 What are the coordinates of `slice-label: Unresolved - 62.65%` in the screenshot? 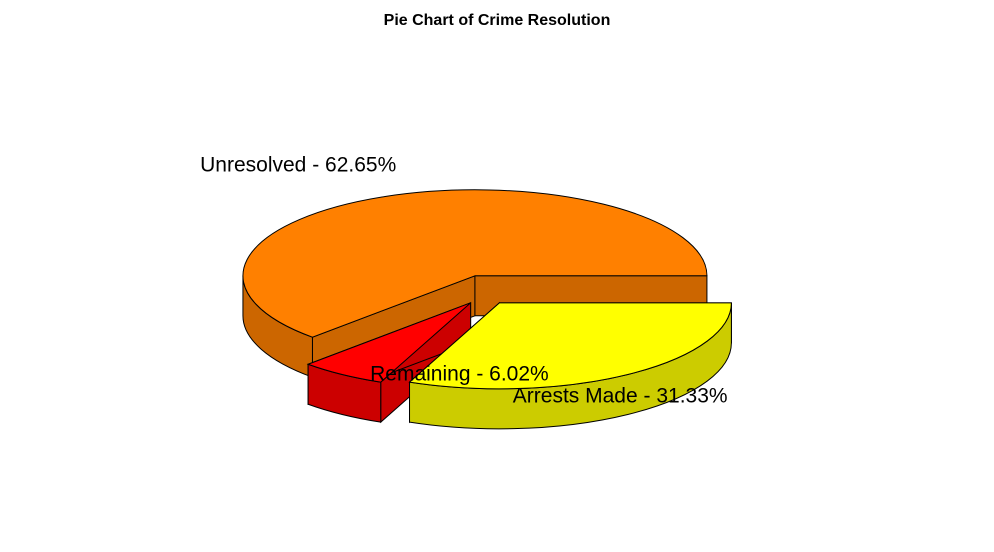 It's located at (298, 164).